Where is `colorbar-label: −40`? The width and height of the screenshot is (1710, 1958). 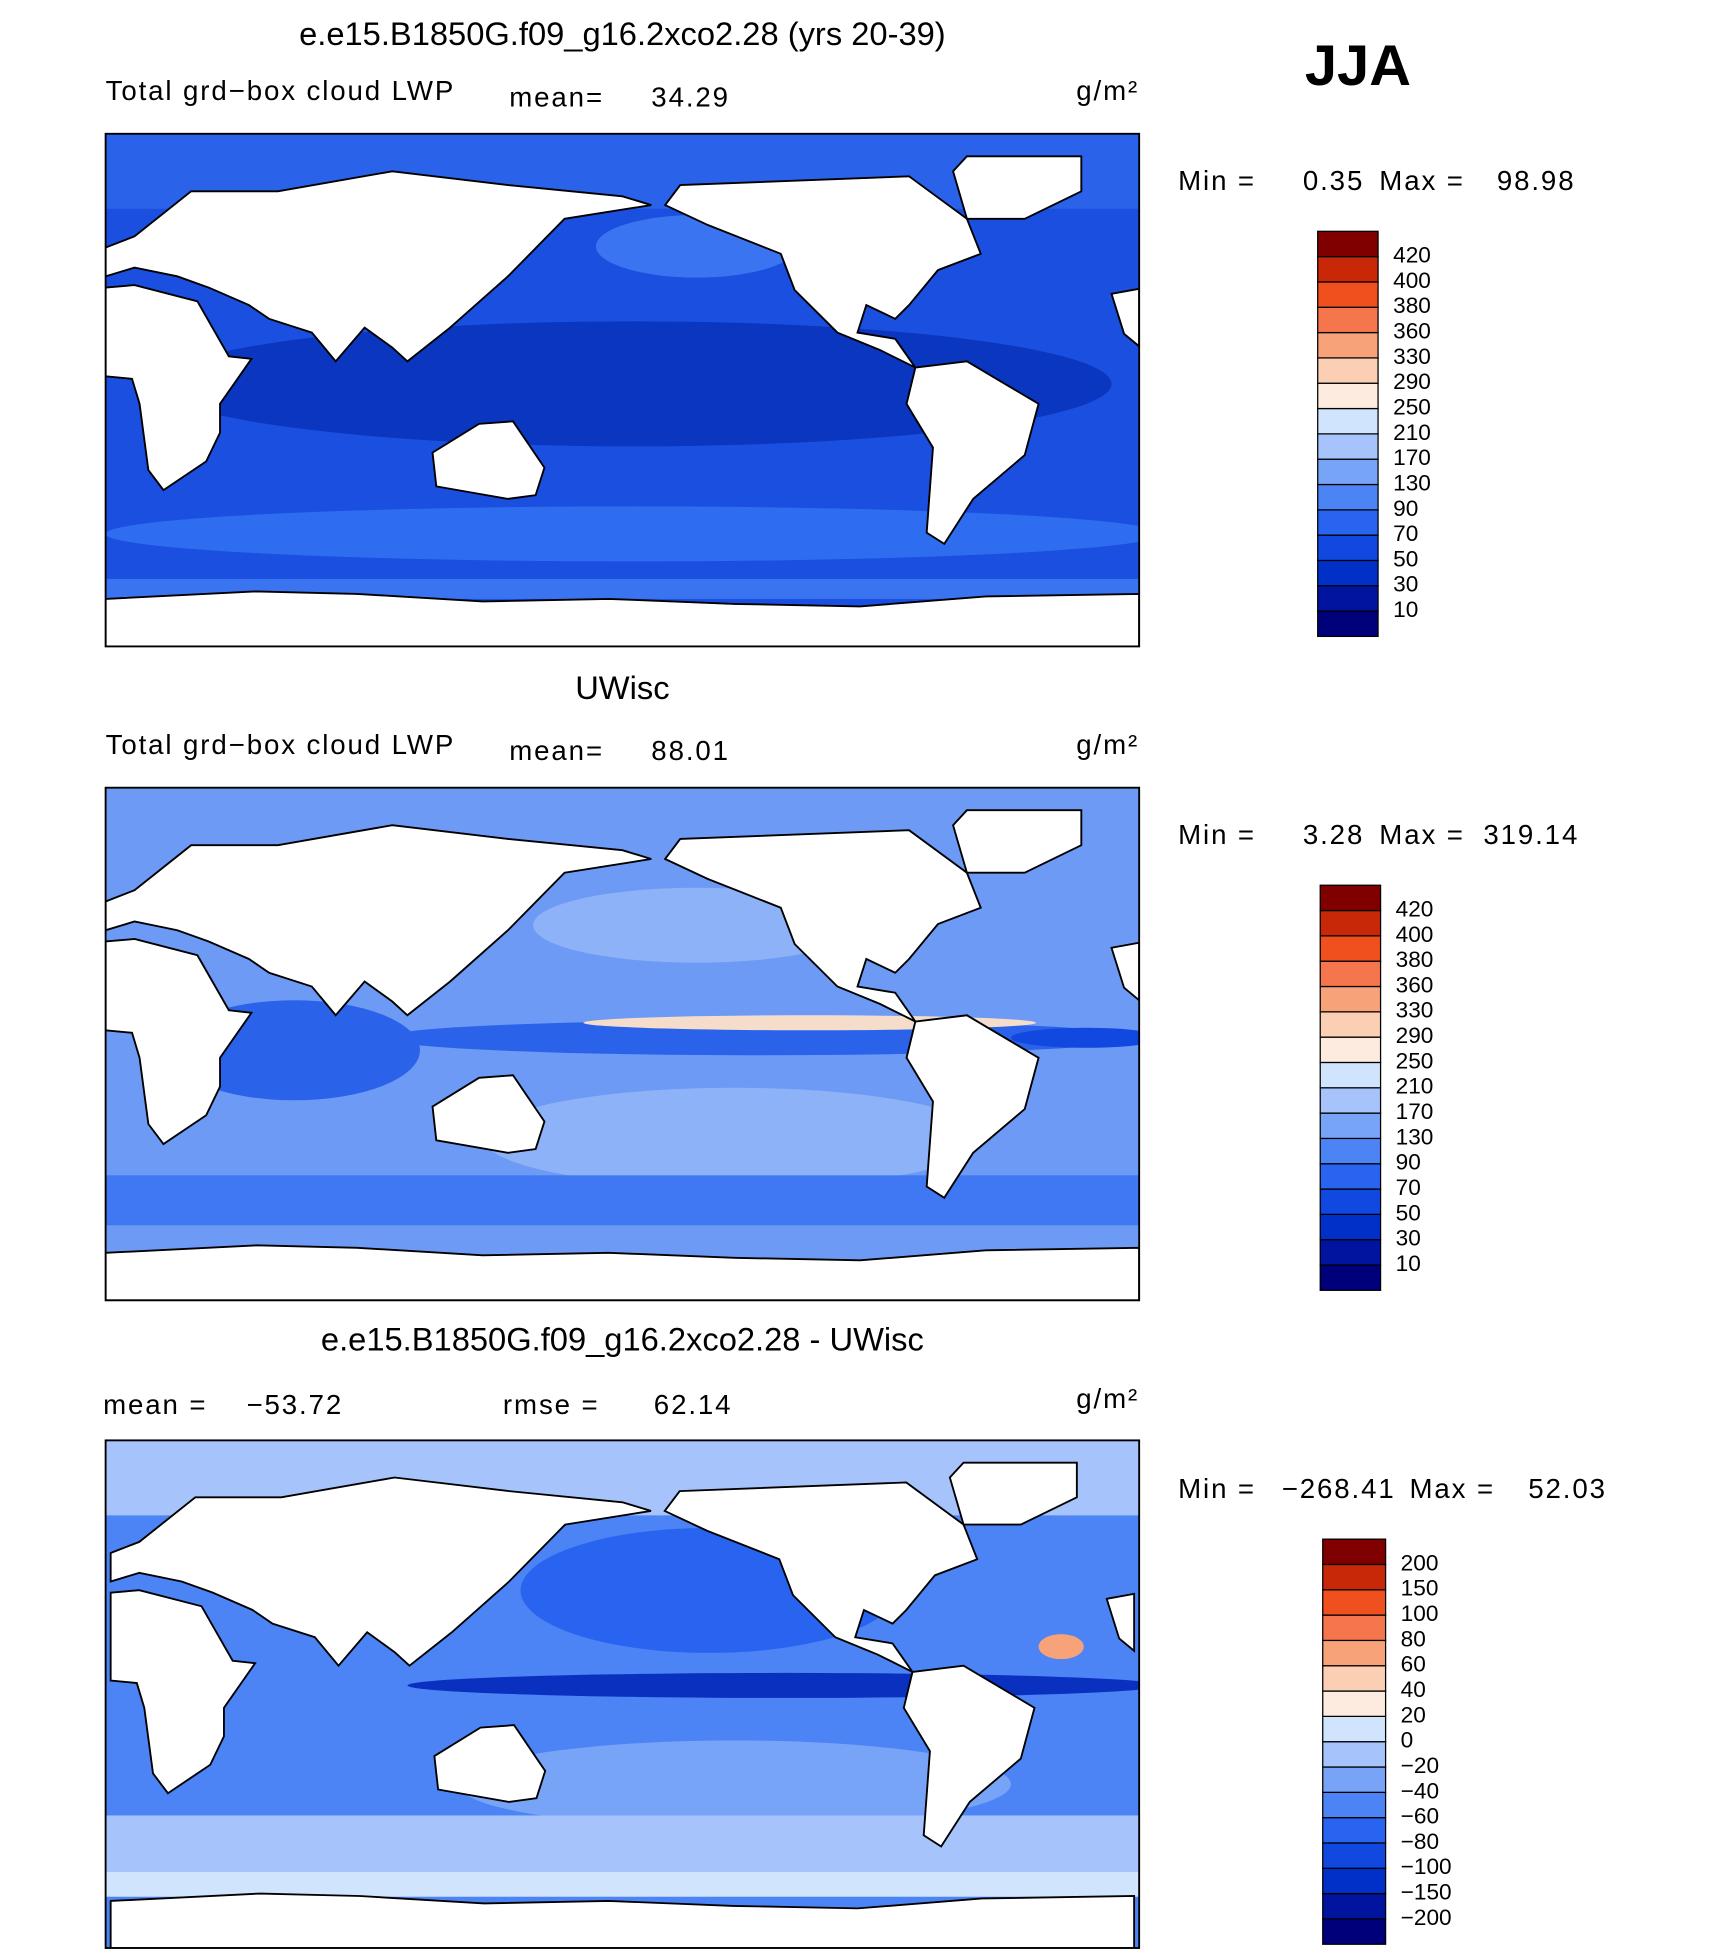
colorbar-label: −40 is located at coordinates (1420, 1790).